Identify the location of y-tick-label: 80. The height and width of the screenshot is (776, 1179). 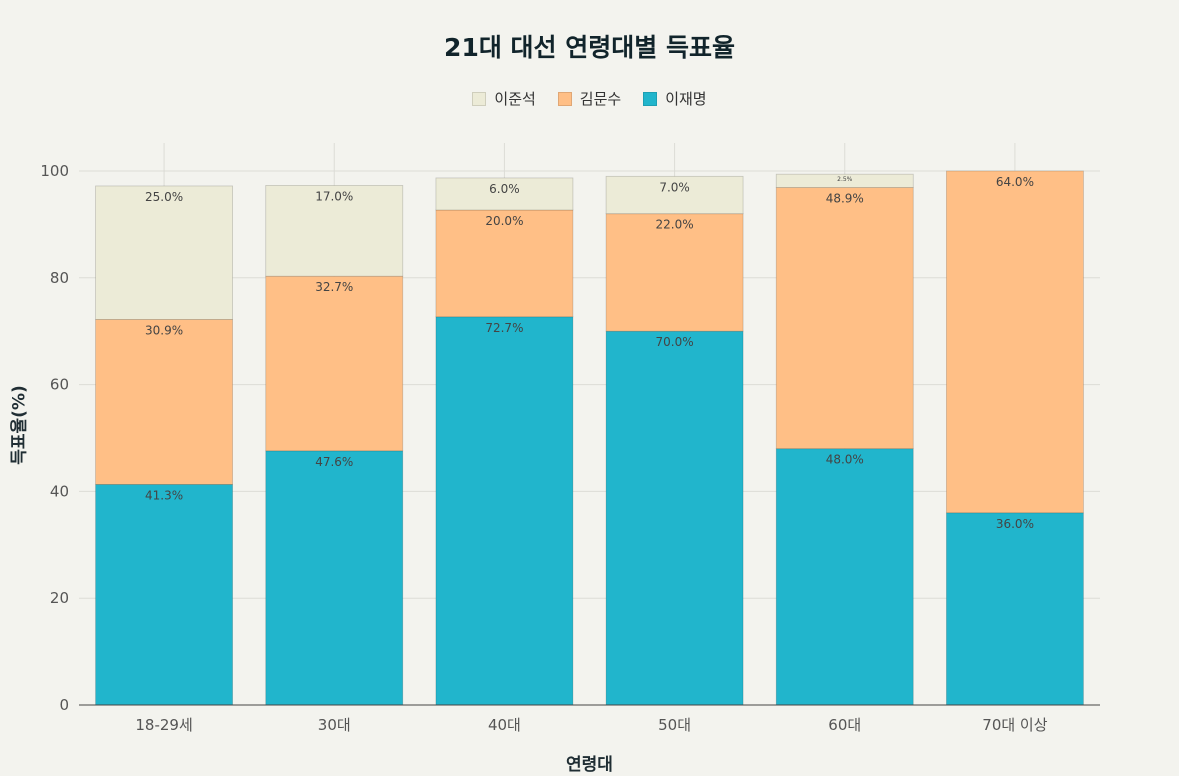
(59, 278).